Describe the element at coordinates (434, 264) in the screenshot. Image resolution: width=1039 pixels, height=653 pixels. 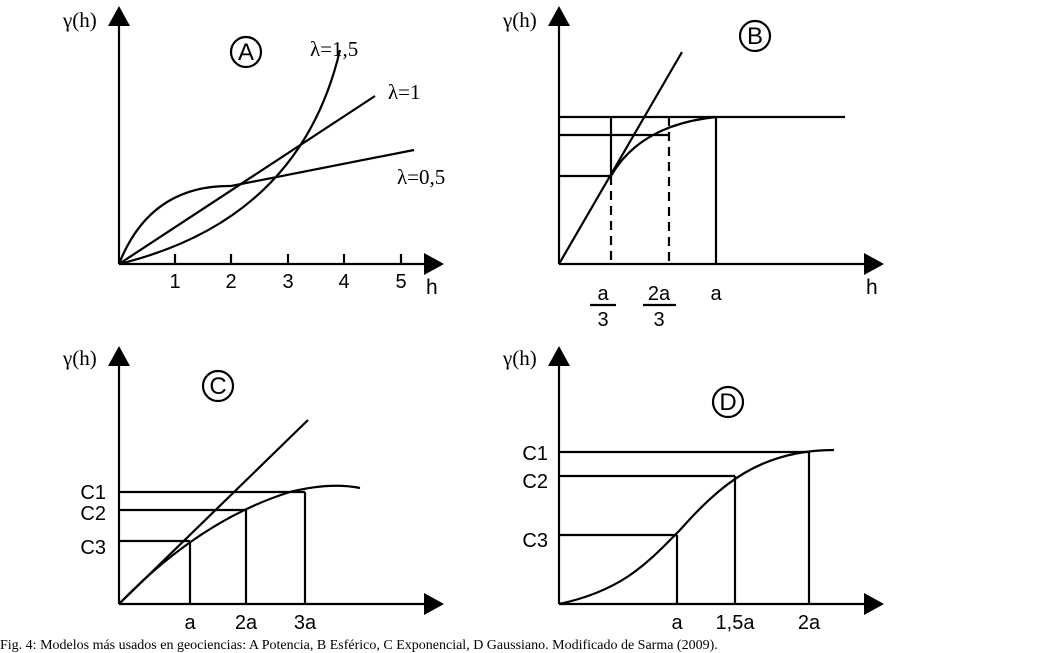
I see `panel-a-x-axis-arrow` at that location.